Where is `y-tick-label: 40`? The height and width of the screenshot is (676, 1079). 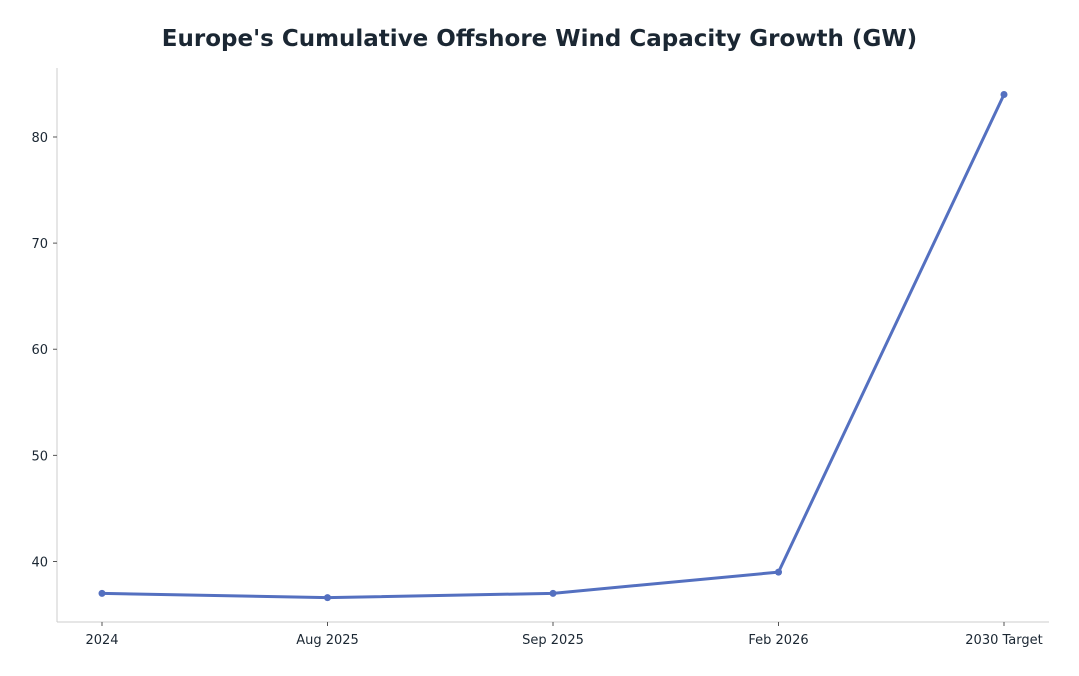
y-tick-label: 40 is located at coordinates (39, 563).